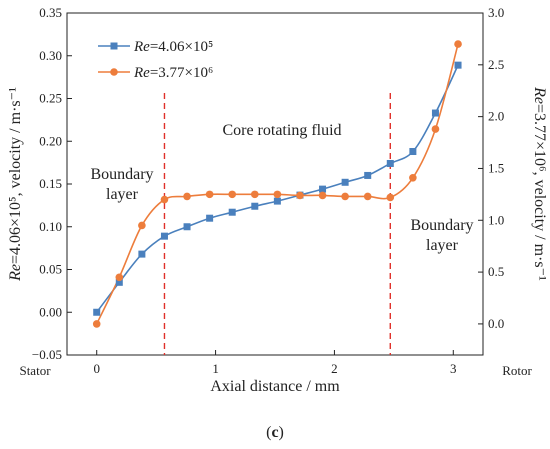 The width and height of the screenshot is (550, 449). I want to click on annotation-boundary-left-2: layer, so click(122, 194).